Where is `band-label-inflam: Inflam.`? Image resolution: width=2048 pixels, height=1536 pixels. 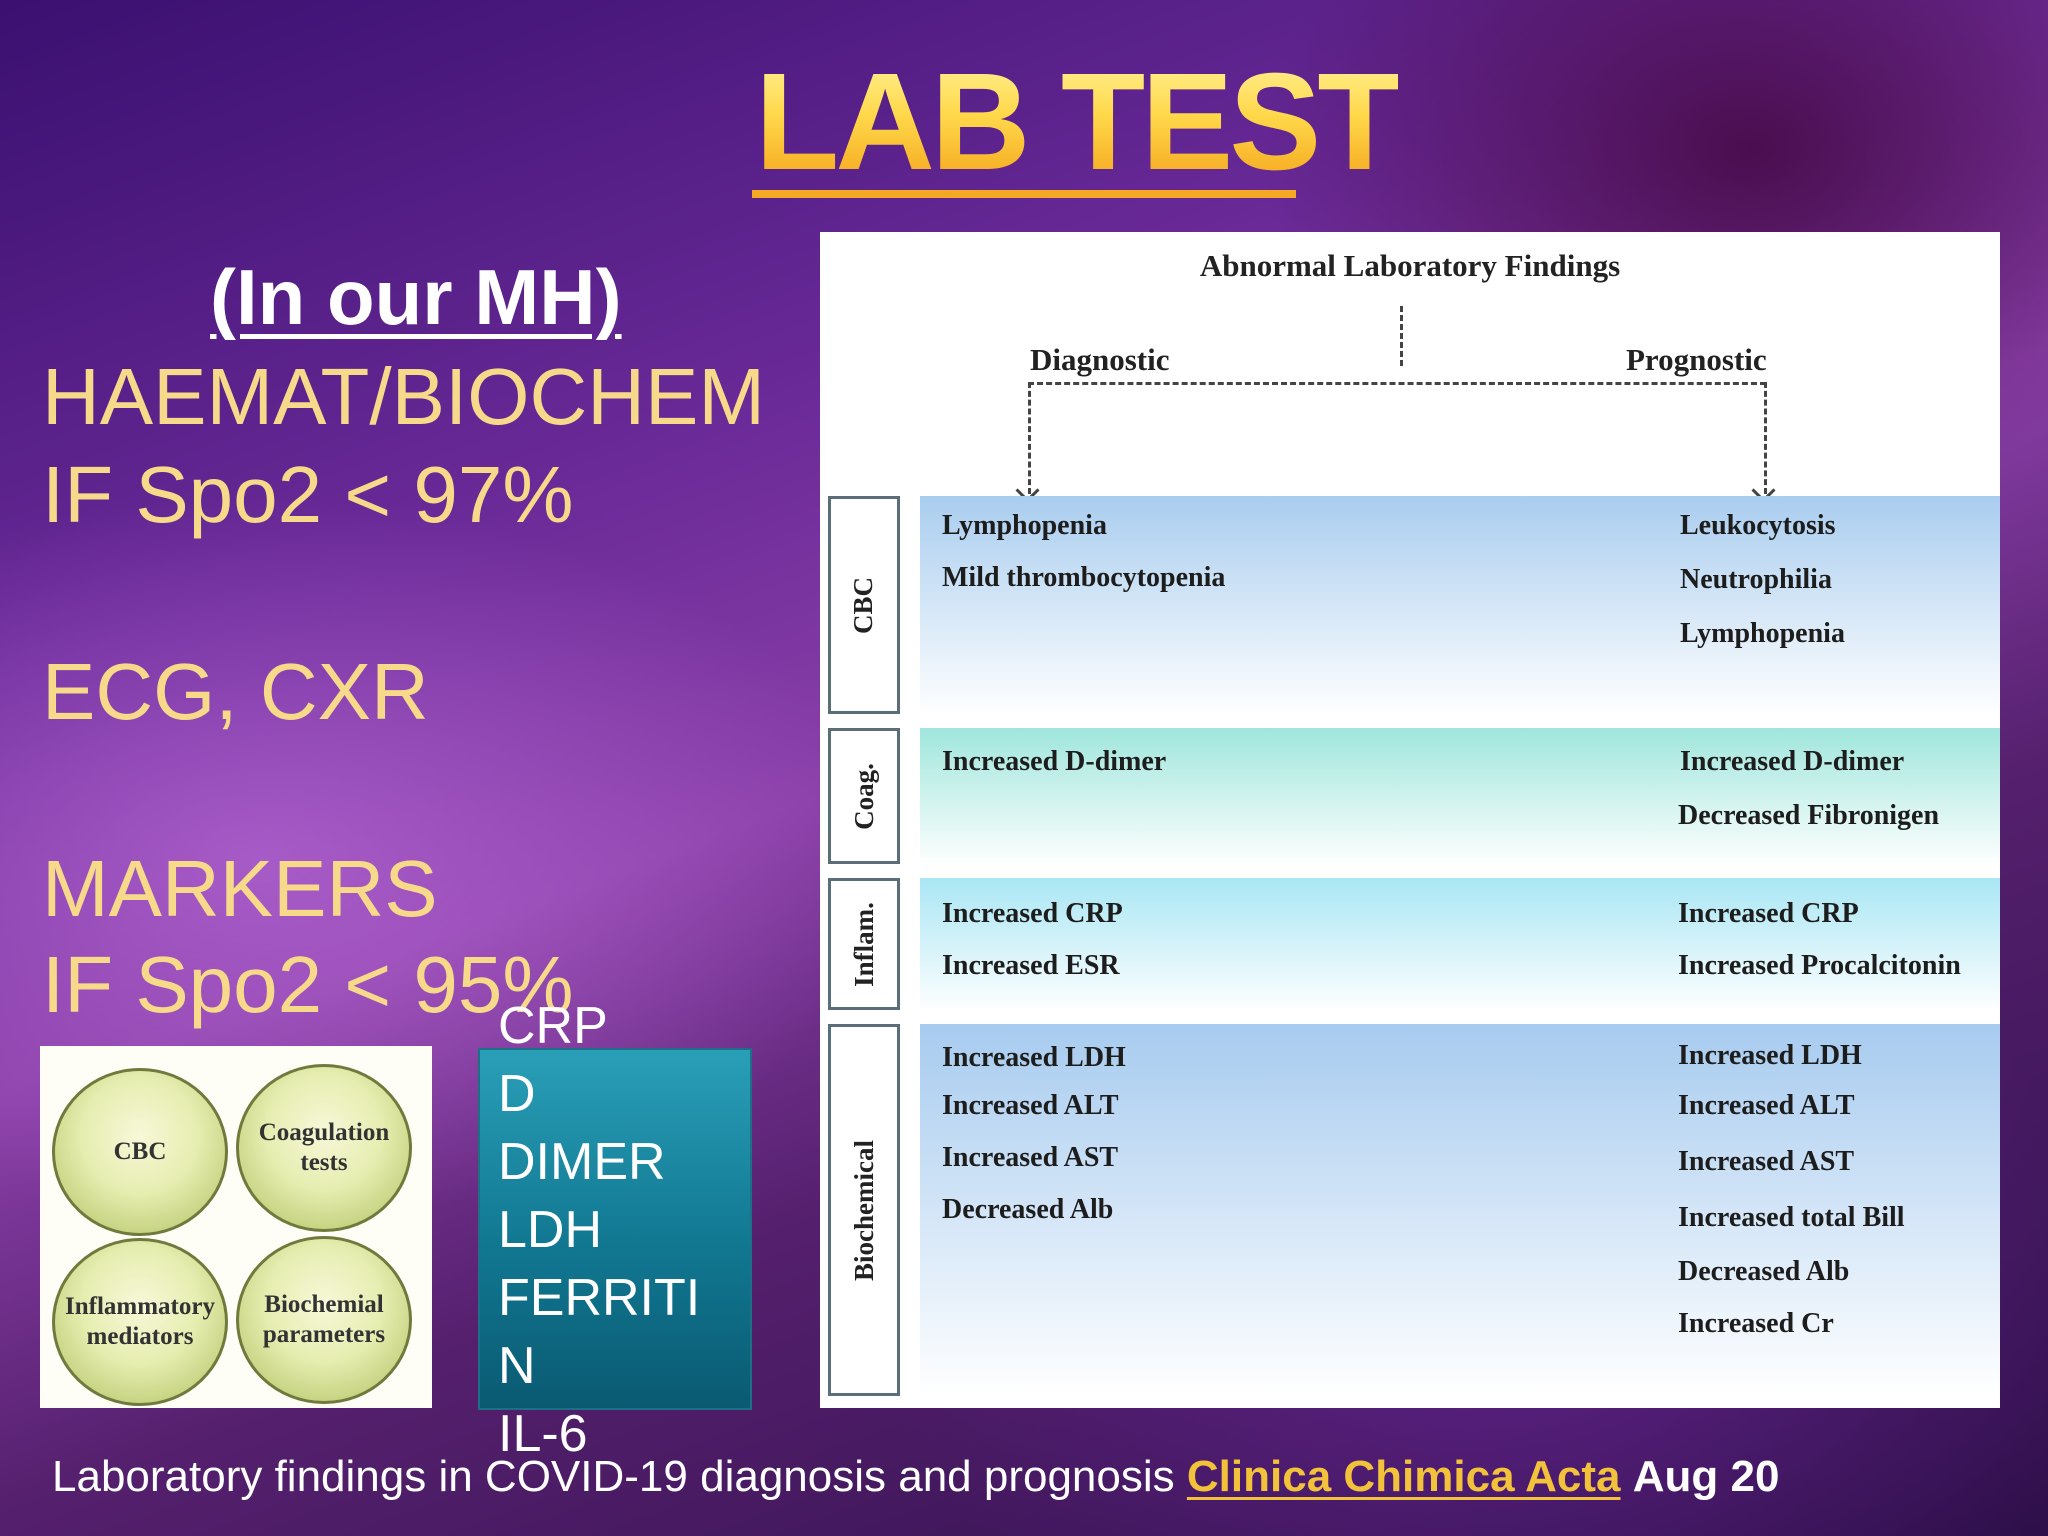 band-label-inflam: Inflam. is located at coordinates (864, 944).